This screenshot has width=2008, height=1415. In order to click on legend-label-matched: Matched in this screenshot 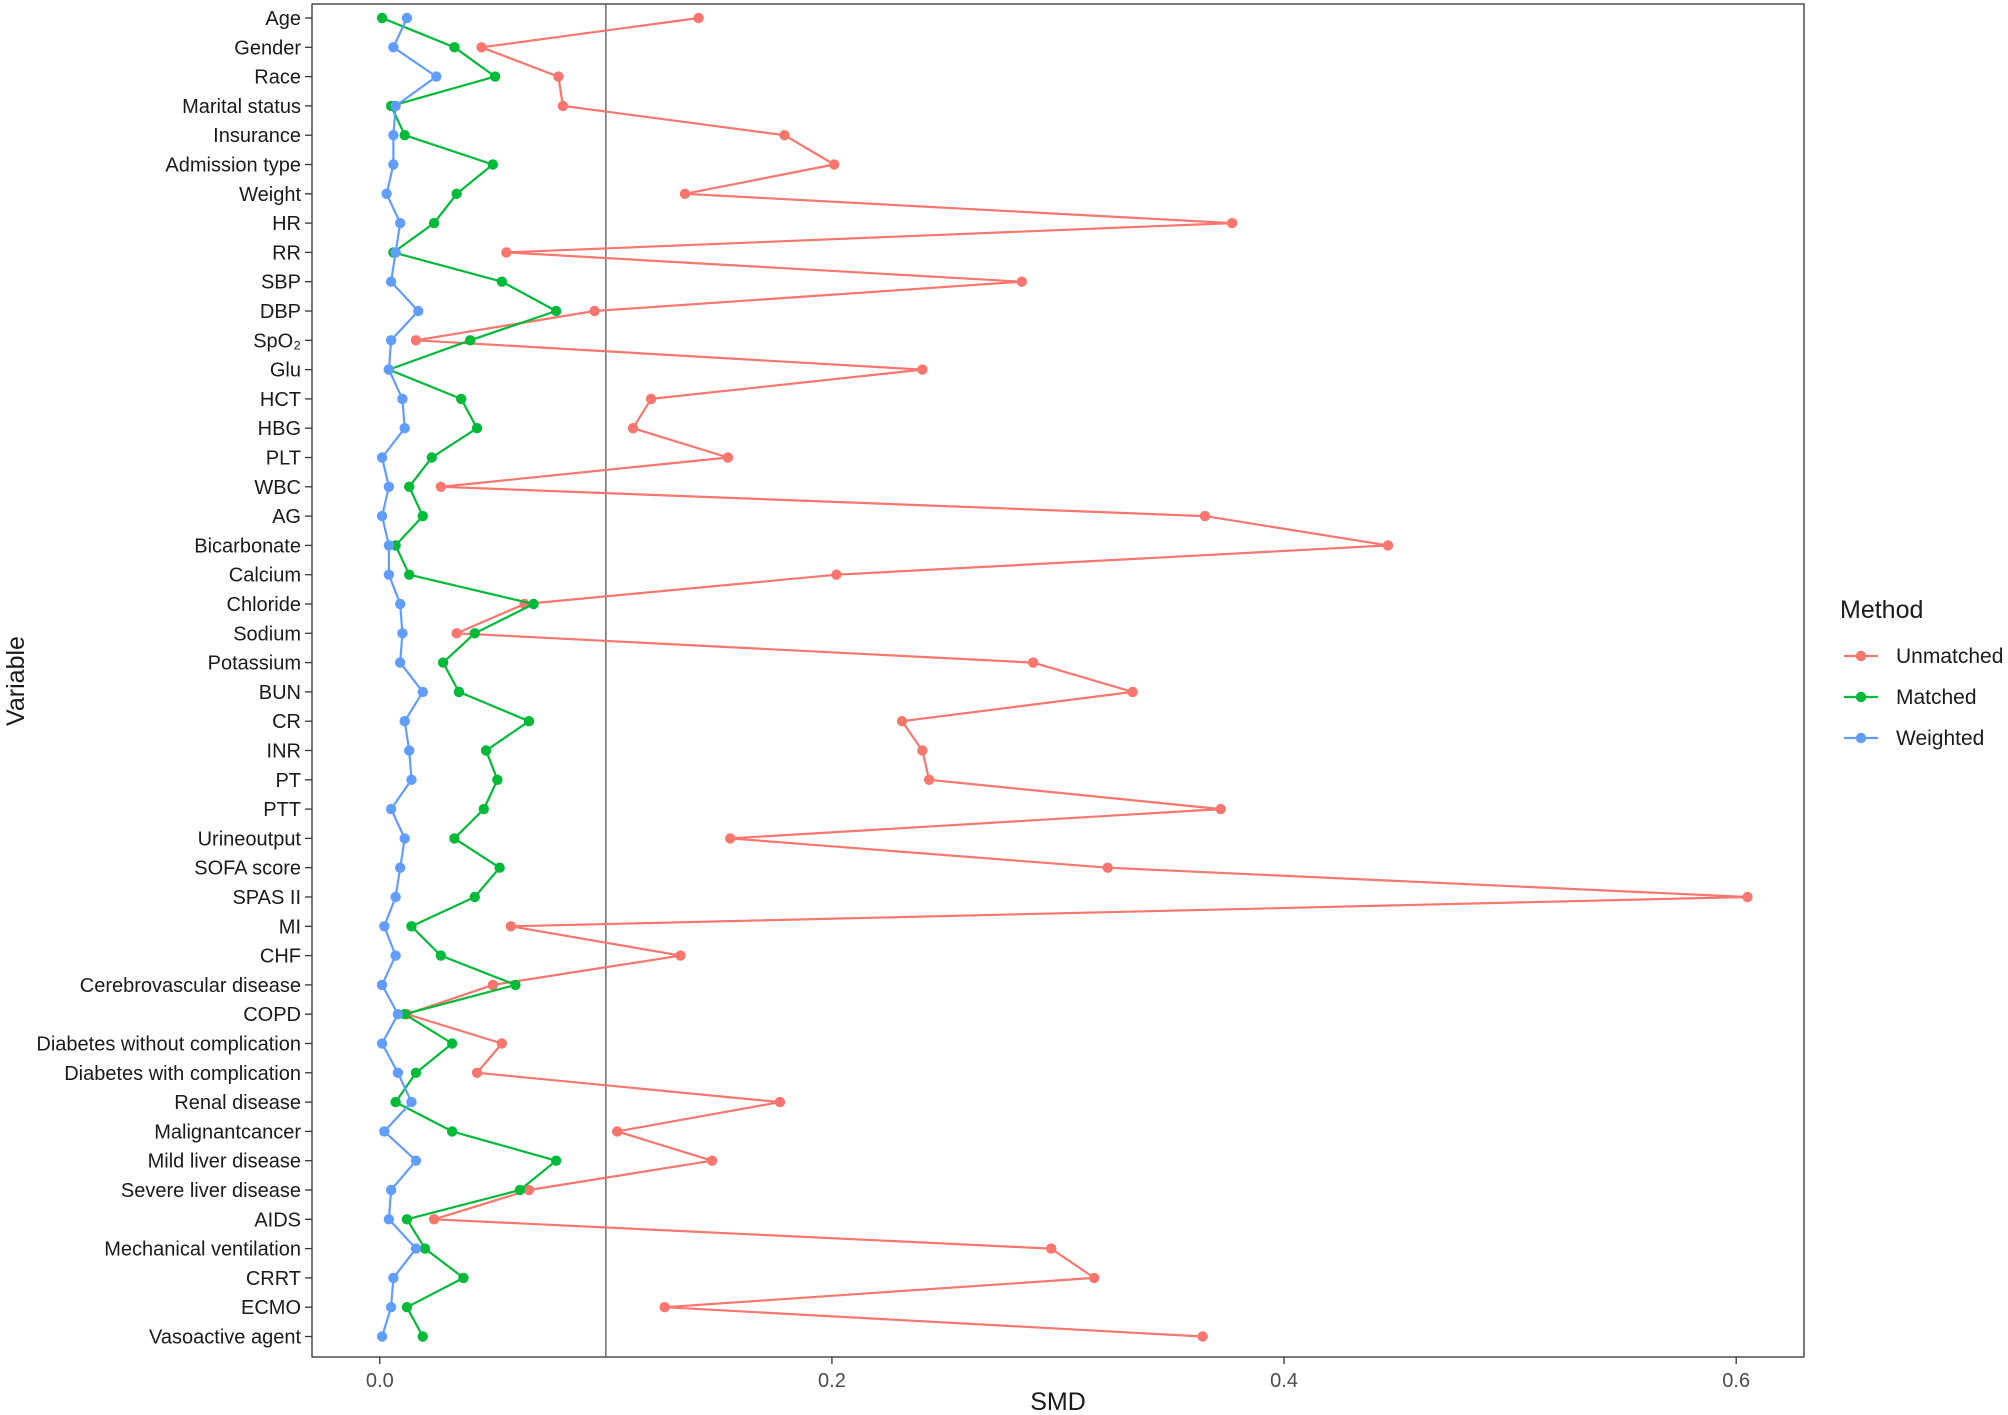, I will do `click(1936, 697)`.